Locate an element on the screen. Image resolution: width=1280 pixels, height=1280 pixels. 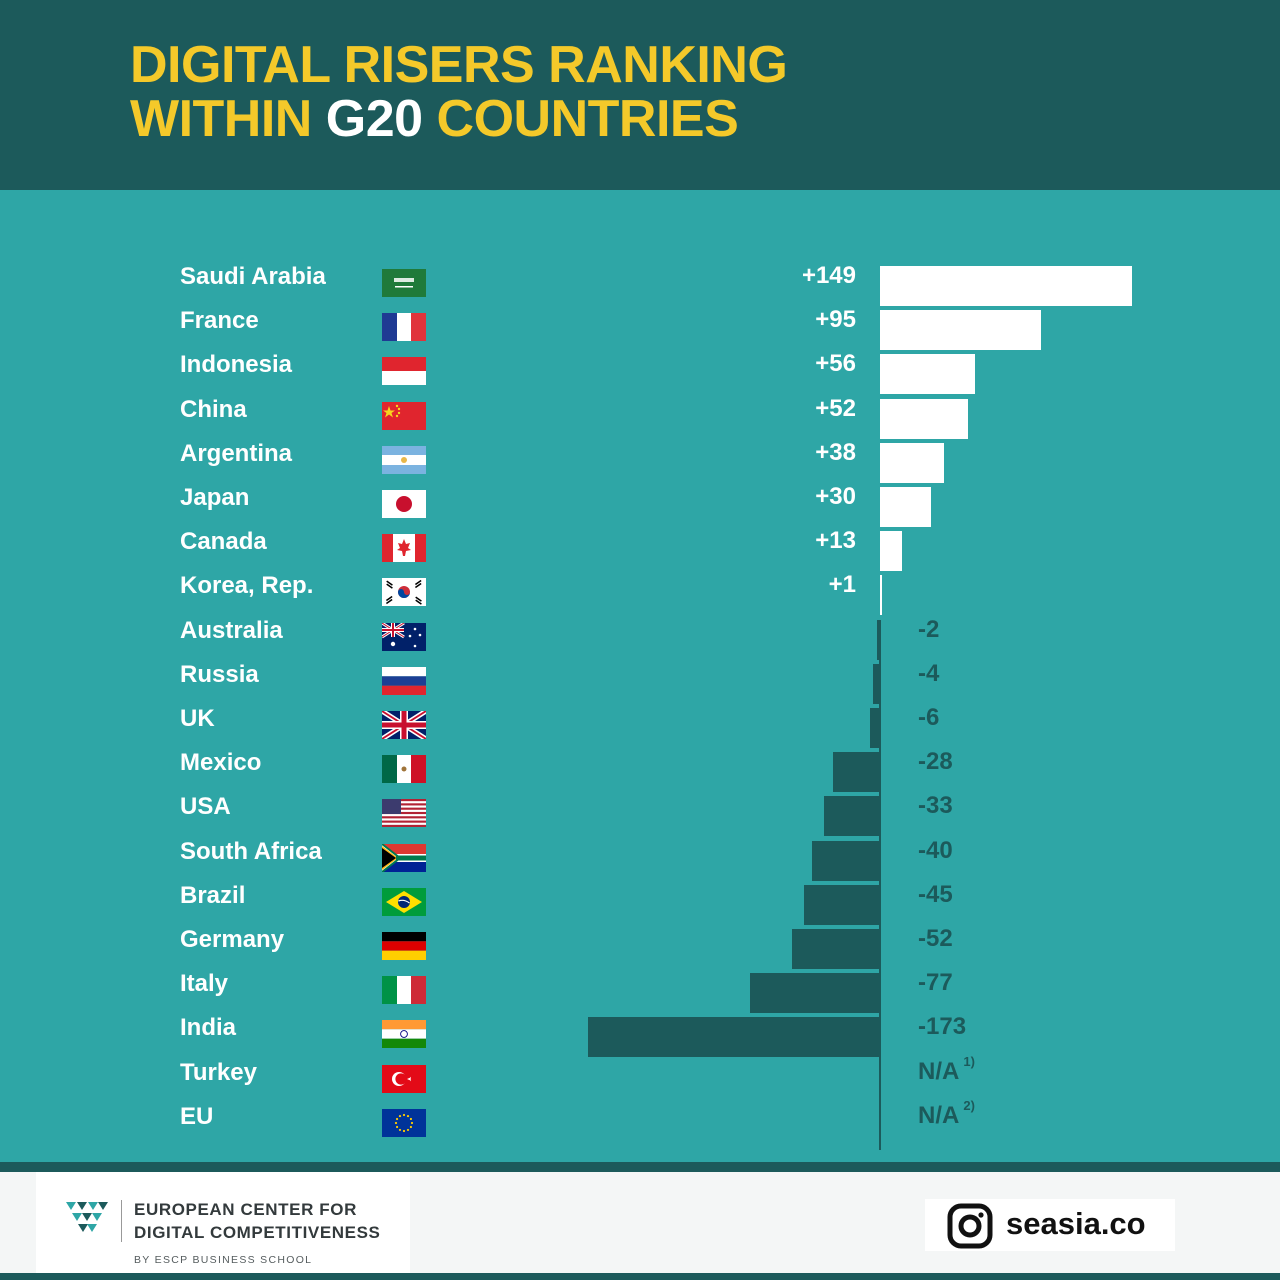
value-text: -6 is located at coordinates (929, 717).